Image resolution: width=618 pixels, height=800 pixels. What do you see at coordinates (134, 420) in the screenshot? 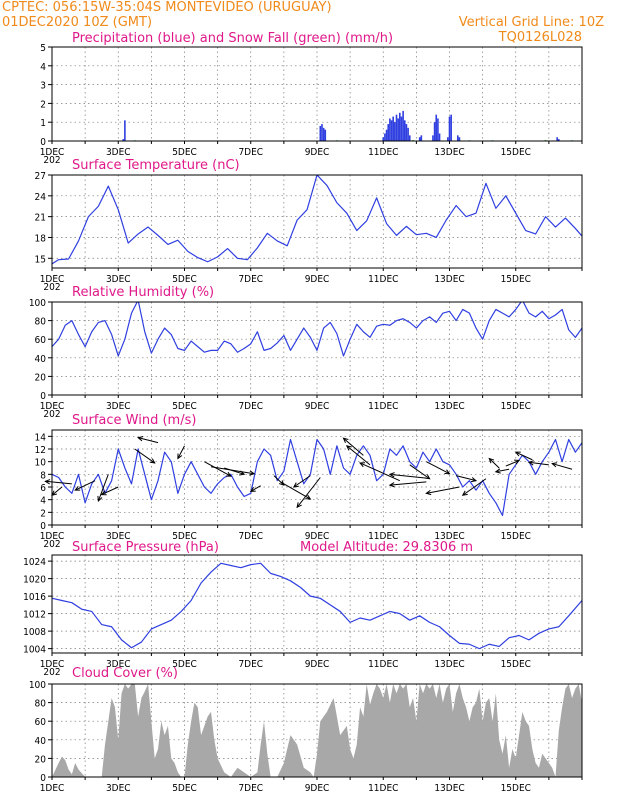
I see `wind-title: Surface Wind (m/s)` at bounding box center [134, 420].